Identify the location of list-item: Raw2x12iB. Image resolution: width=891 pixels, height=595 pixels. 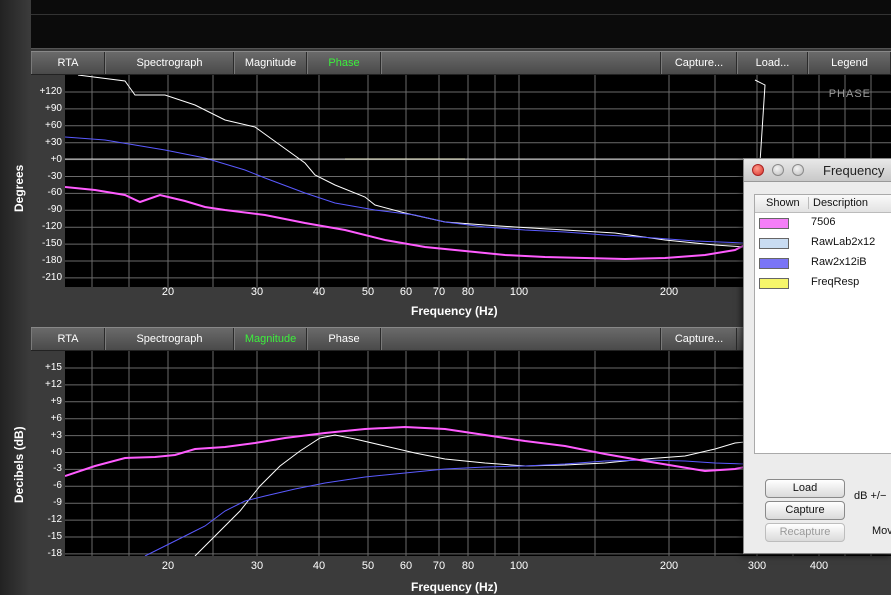
(823, 263).